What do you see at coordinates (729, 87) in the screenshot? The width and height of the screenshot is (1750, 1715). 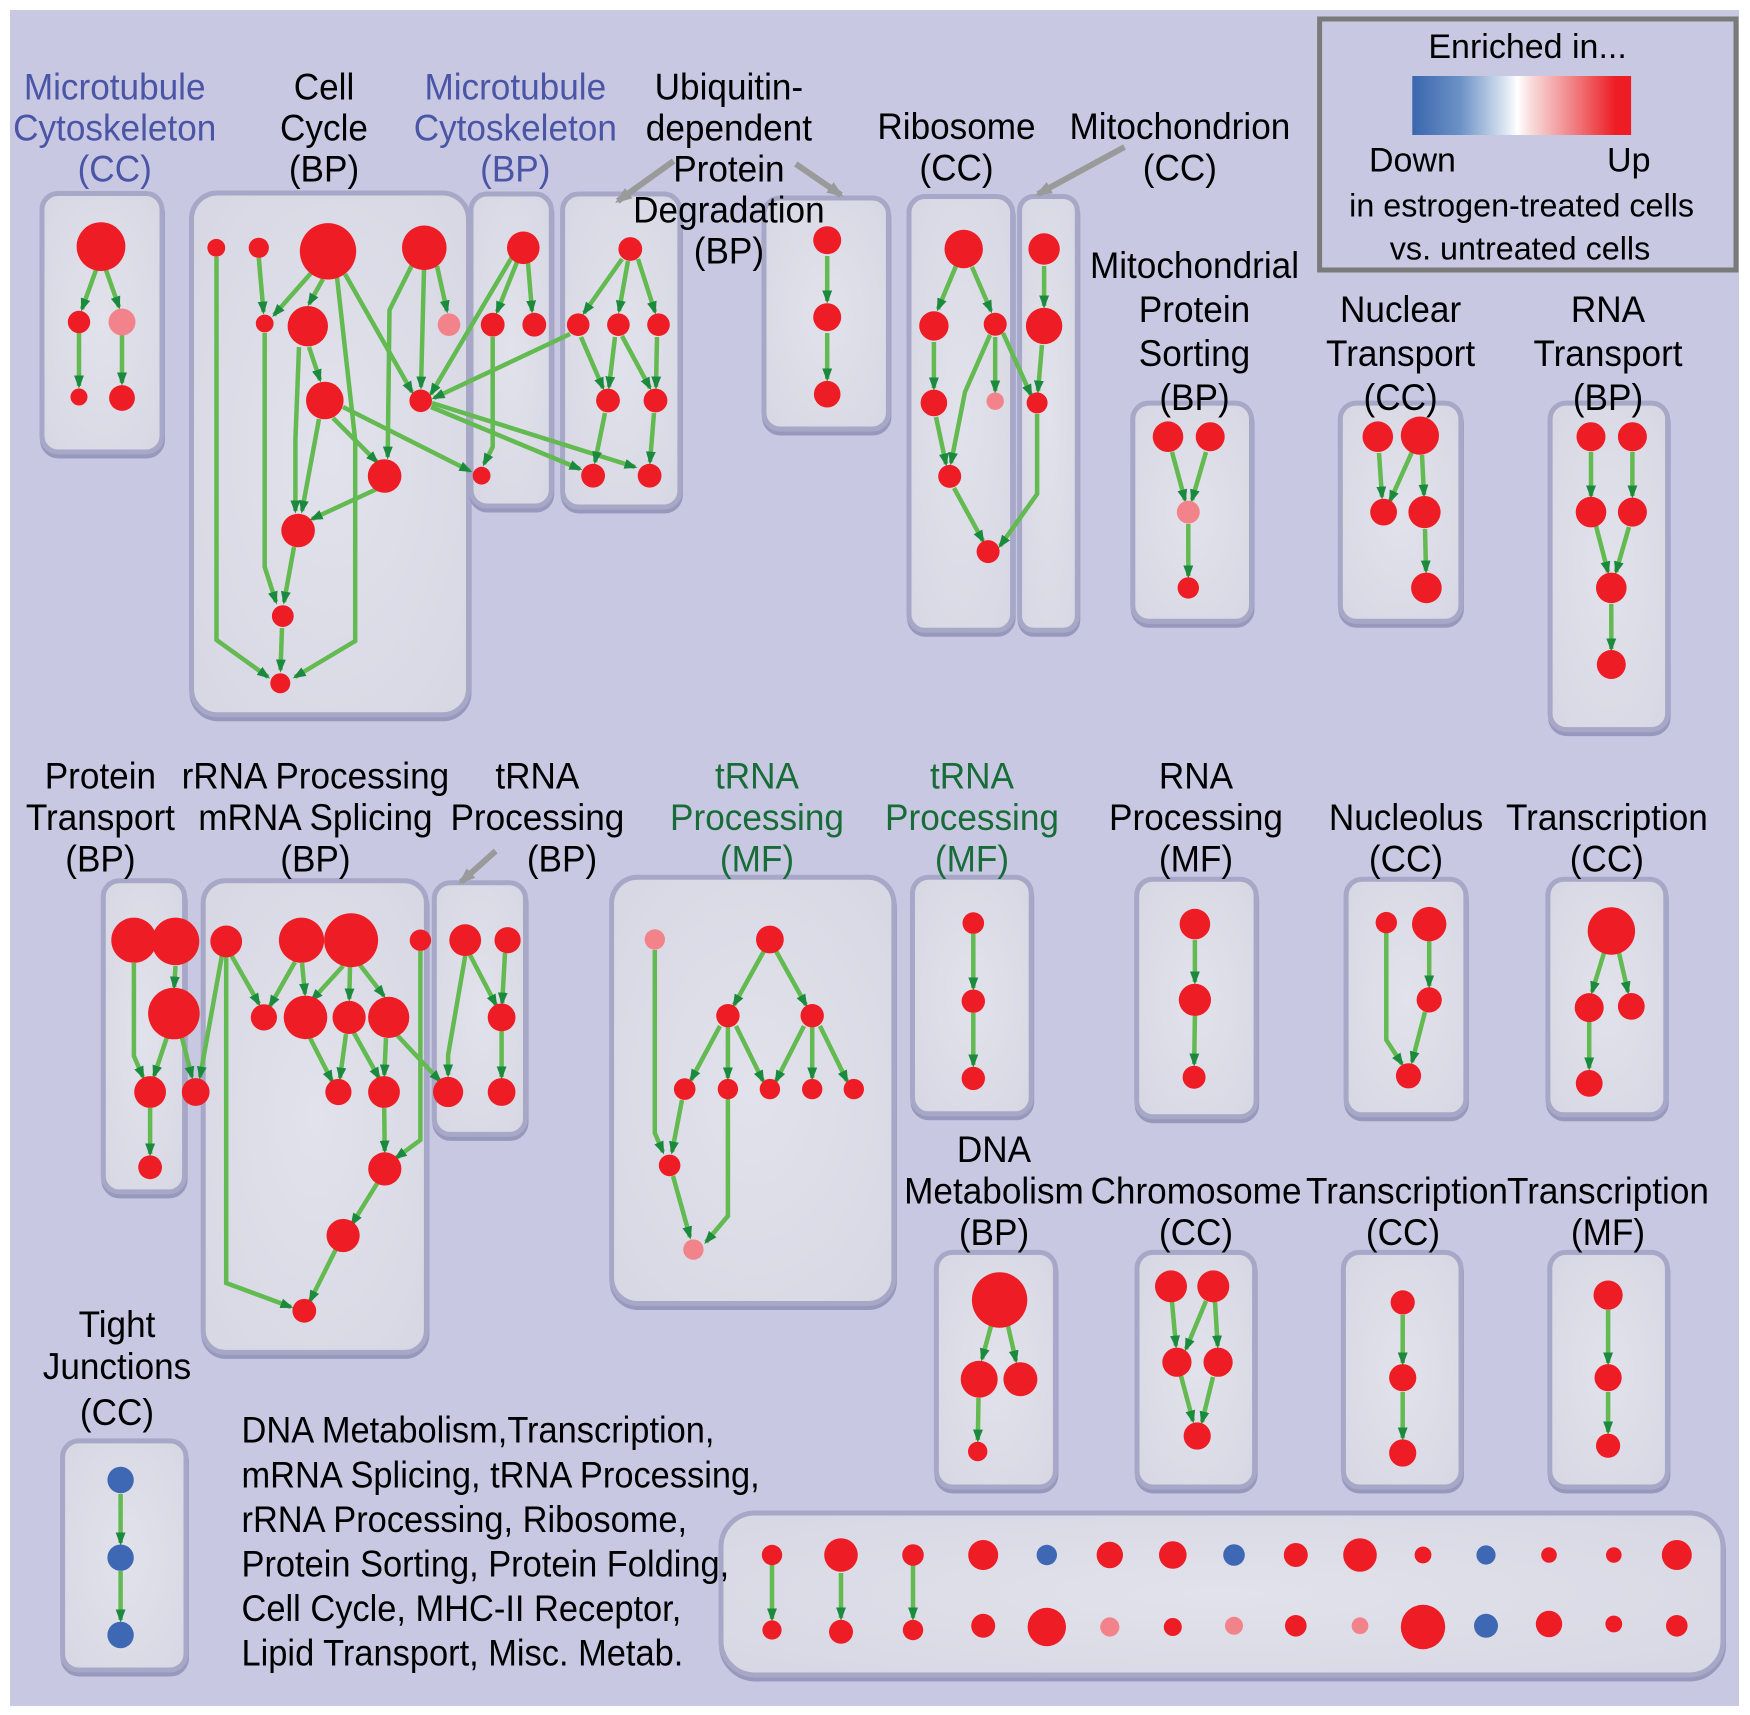 I see `svg-text: Ubiquitin-` at bounding box center [729, 87].